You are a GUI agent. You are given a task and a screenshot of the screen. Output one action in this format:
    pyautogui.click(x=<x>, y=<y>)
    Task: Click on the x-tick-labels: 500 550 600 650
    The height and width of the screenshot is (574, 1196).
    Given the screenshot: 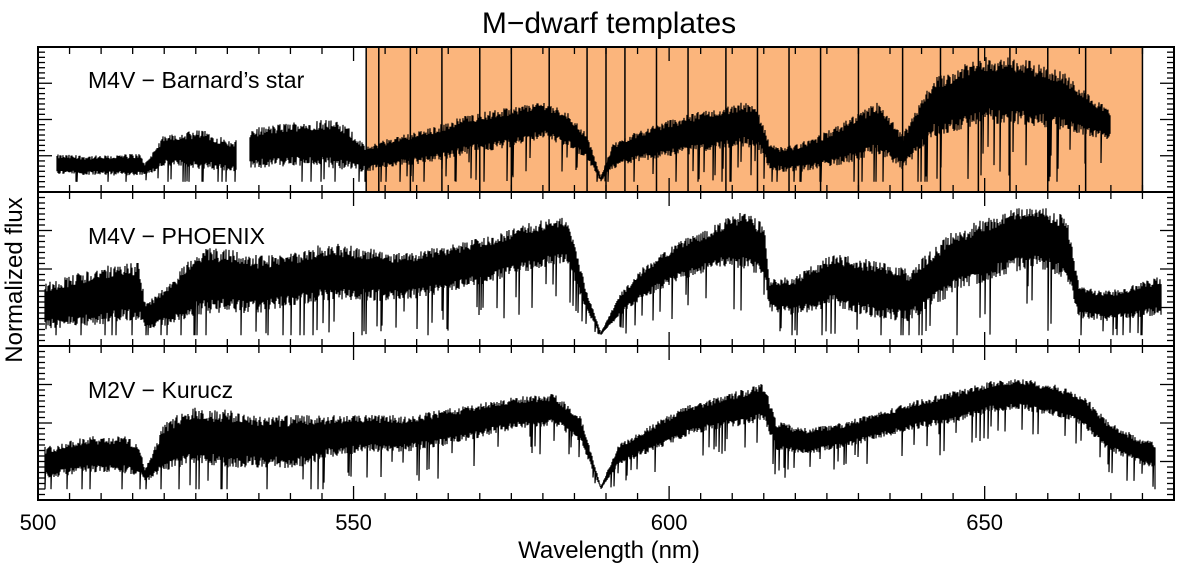 What is the action you would take?
    pyautogui.click(x=511, y=522)
    